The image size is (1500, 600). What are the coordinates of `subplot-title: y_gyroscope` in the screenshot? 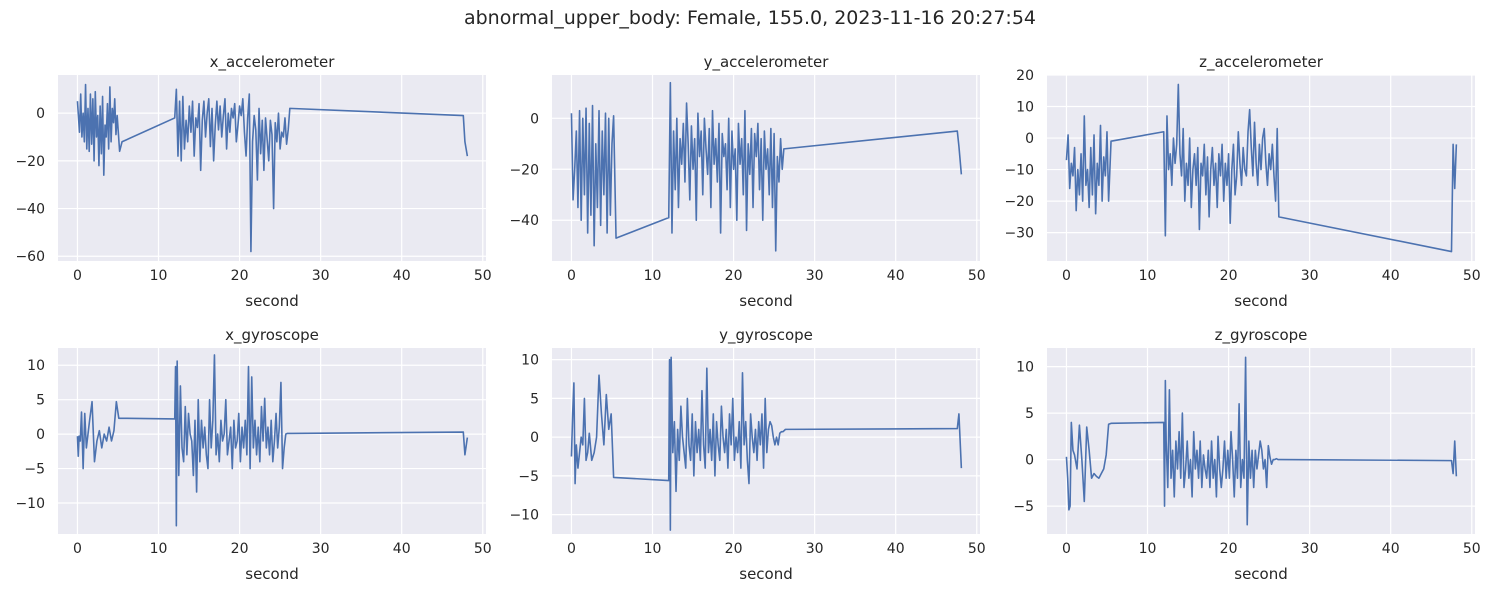 It's located at (766, 335).